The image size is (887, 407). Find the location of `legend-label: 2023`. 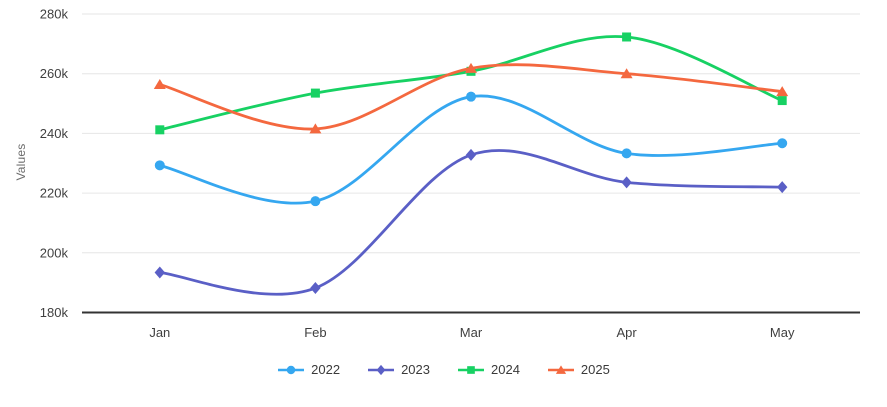

legend-label: 2023 is located at coordinates (415, 369).